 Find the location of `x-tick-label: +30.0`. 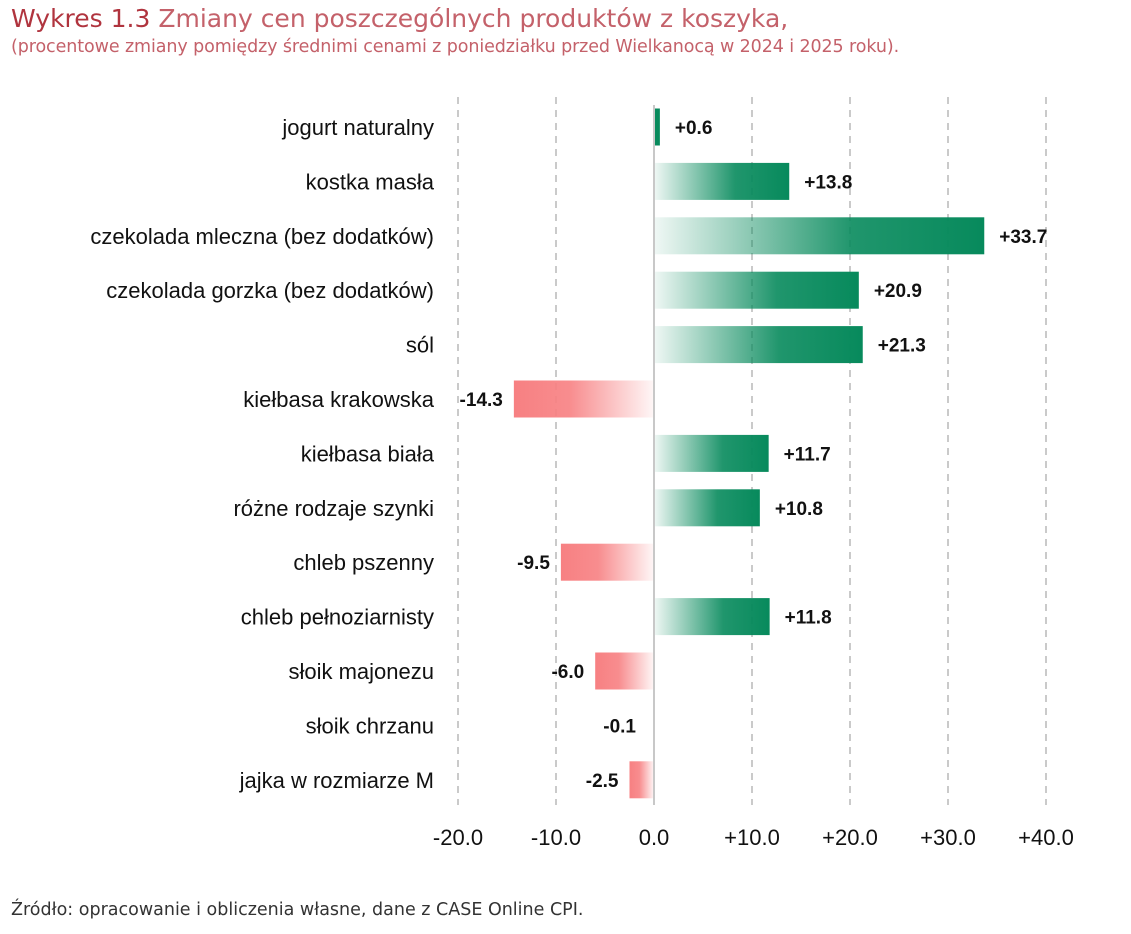

x-tick-label: +30.0 is located at coordinates (948, 837).